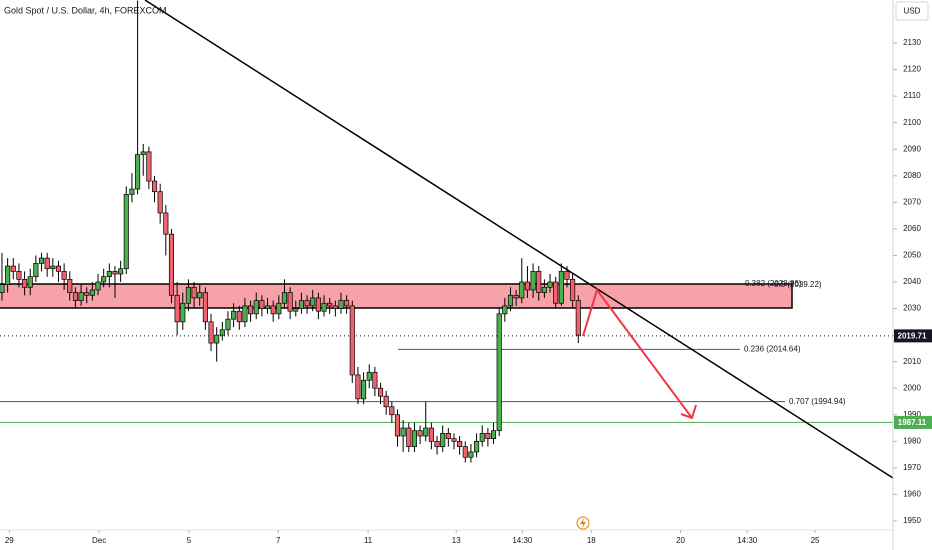 This screenshot has width=932, height=550. I want to click on currency: USD, so click(912, 11).